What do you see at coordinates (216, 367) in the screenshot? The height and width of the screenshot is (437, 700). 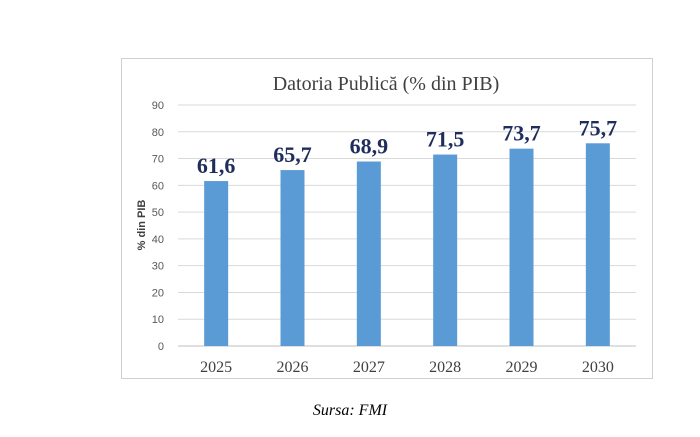 I see `x-tick-label: 2025` at bounding box center [216, 367].